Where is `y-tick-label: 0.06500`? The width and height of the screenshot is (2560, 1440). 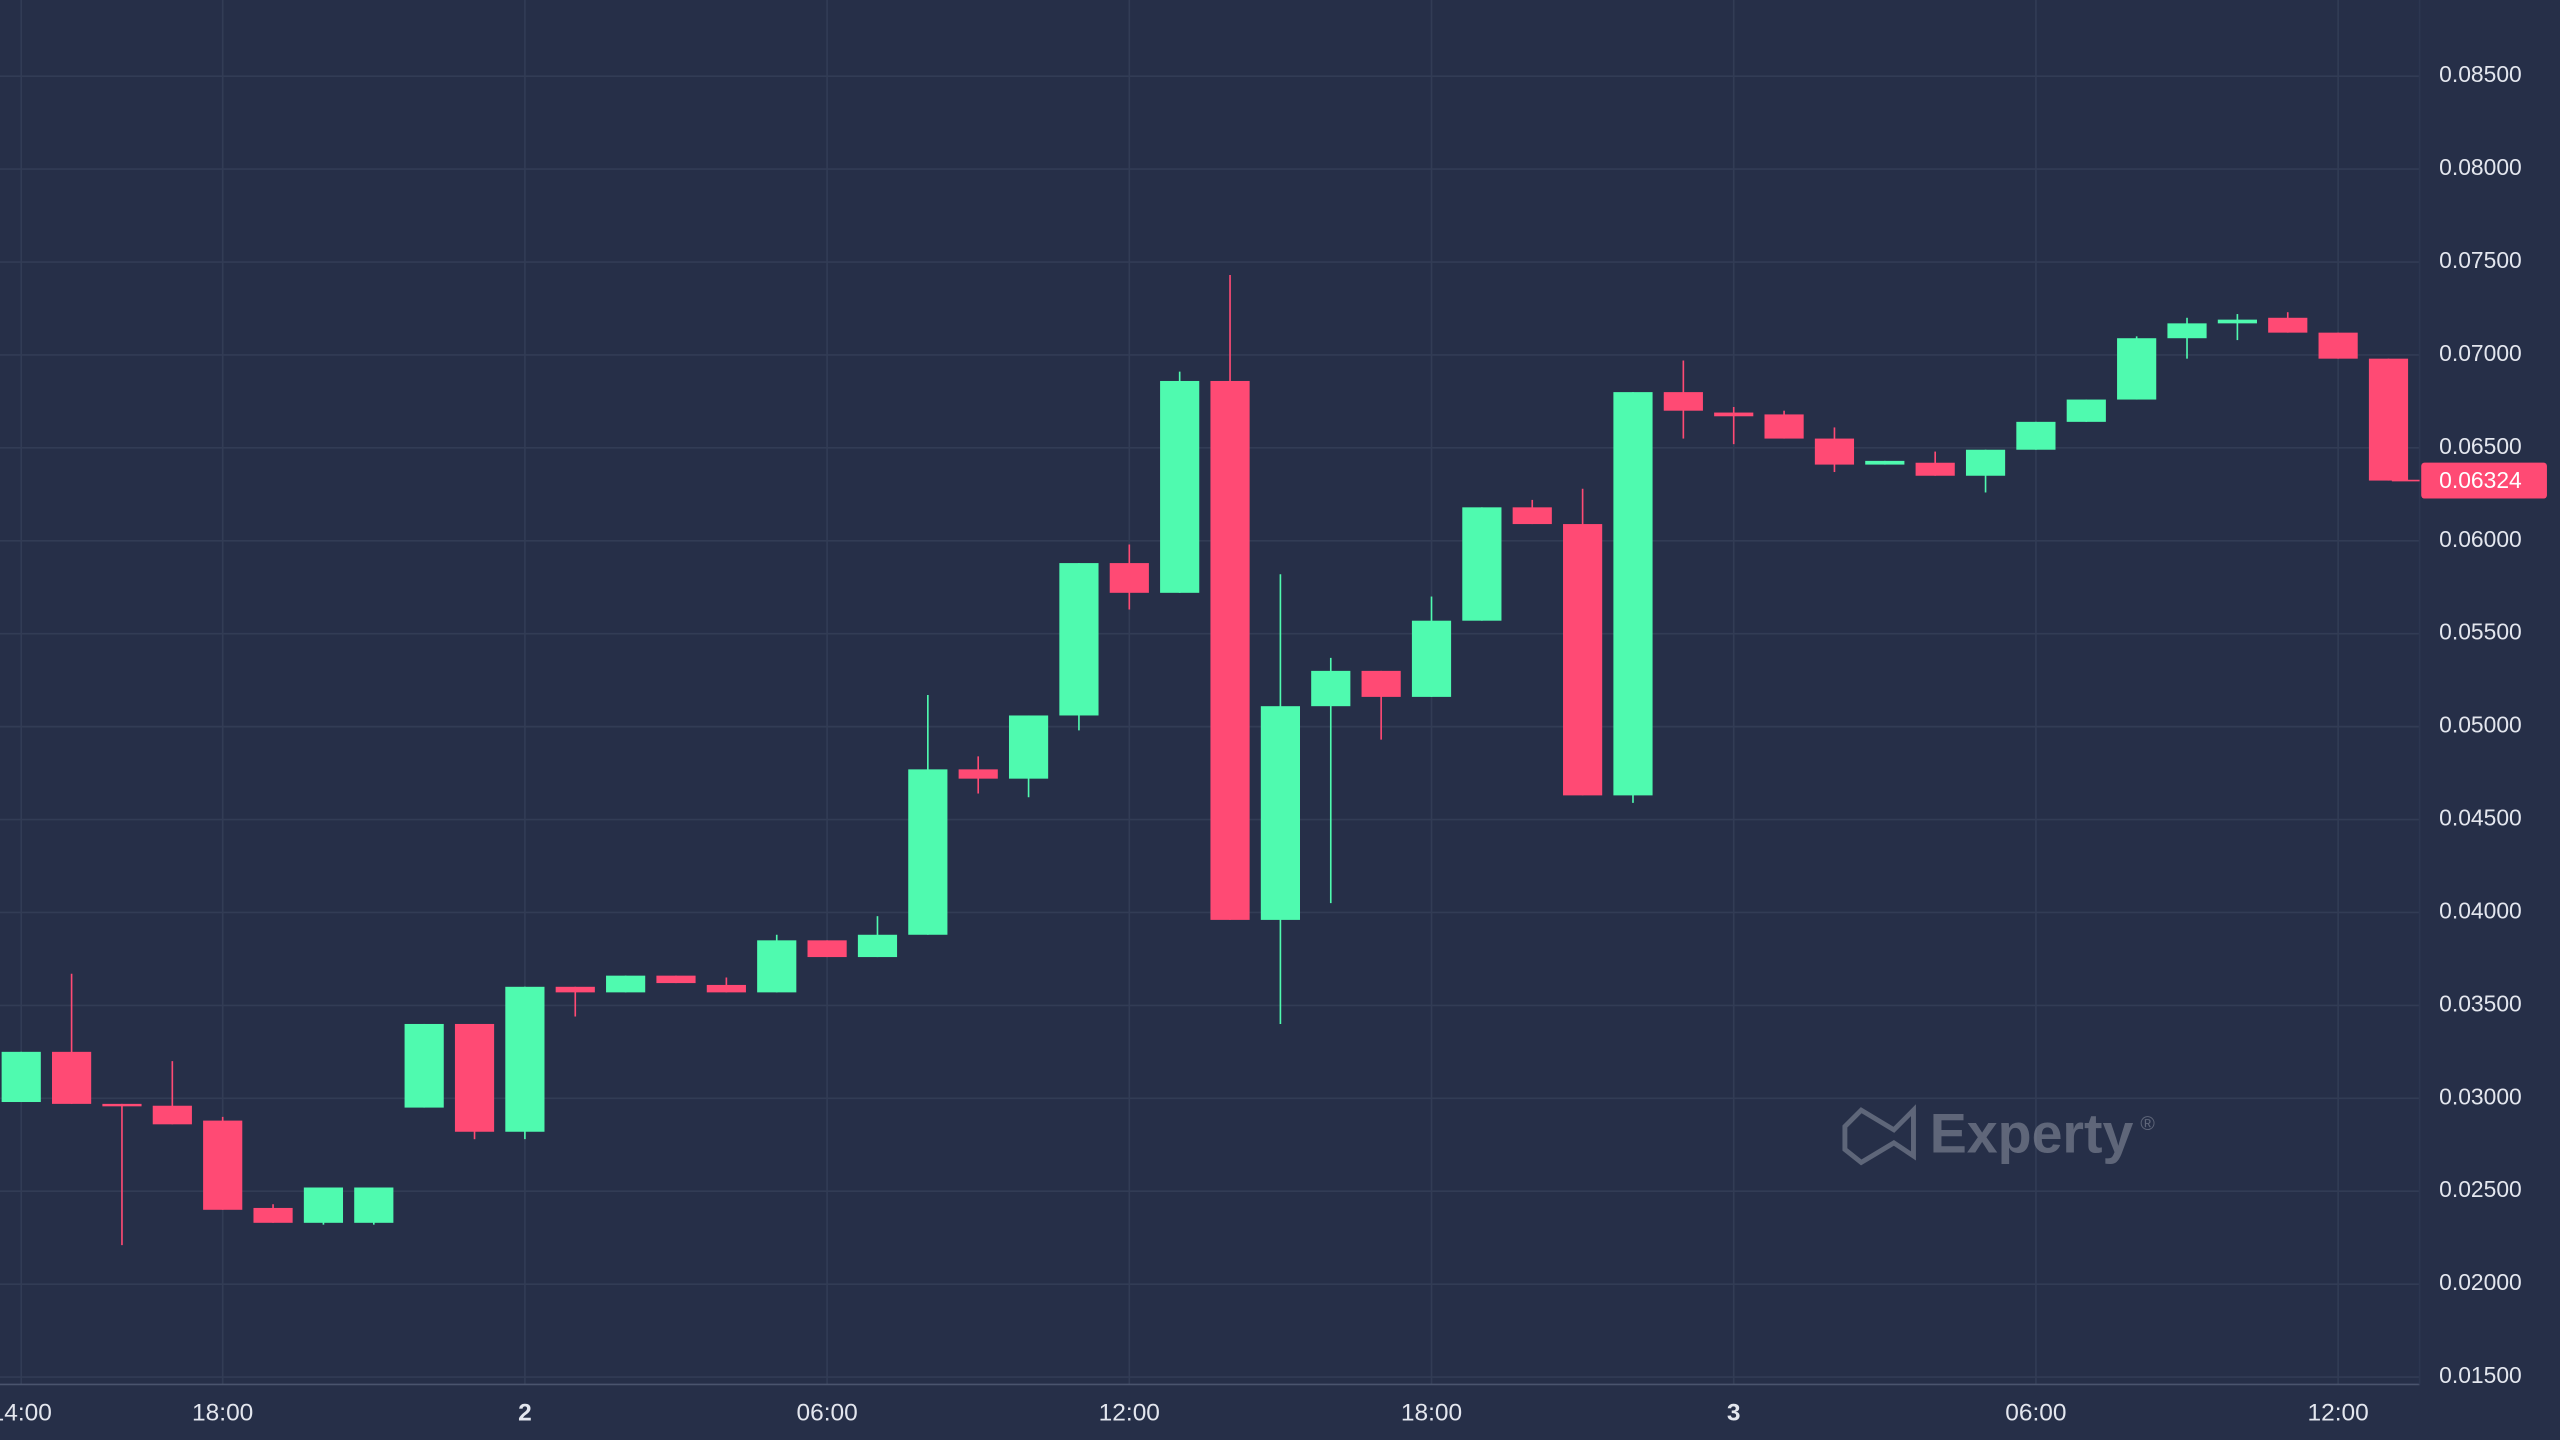 y-tick-label: 0.06500 is located at coordinates (2480, 446).